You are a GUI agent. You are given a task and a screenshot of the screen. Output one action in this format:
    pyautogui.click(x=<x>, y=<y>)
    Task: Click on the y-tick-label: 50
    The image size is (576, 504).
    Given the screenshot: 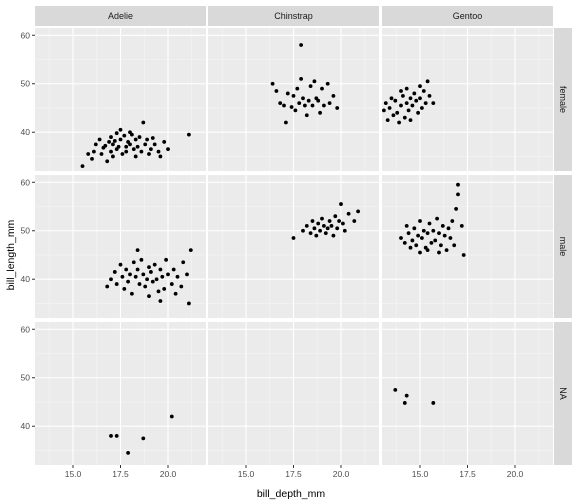 What is the action you would take?
    pyautogui.click(x=26, y=378)
    